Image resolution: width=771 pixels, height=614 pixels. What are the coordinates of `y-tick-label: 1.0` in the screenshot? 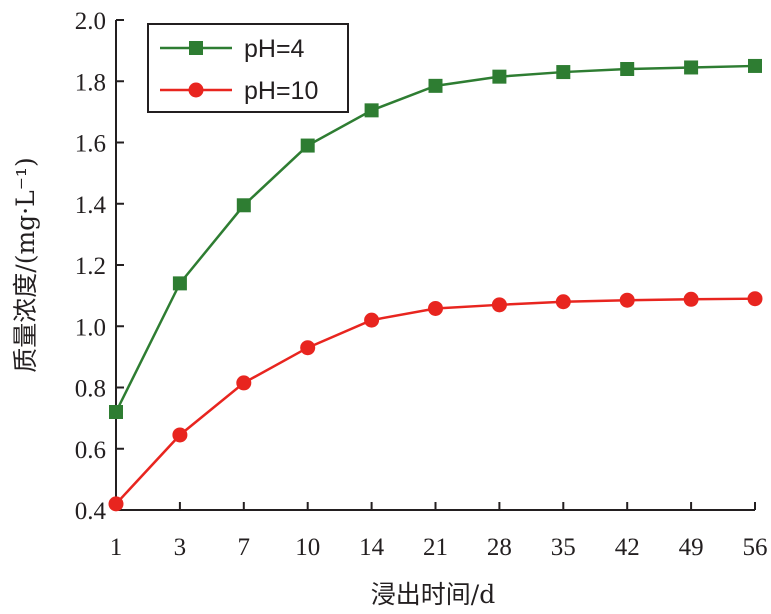 It's located at (90, 327).